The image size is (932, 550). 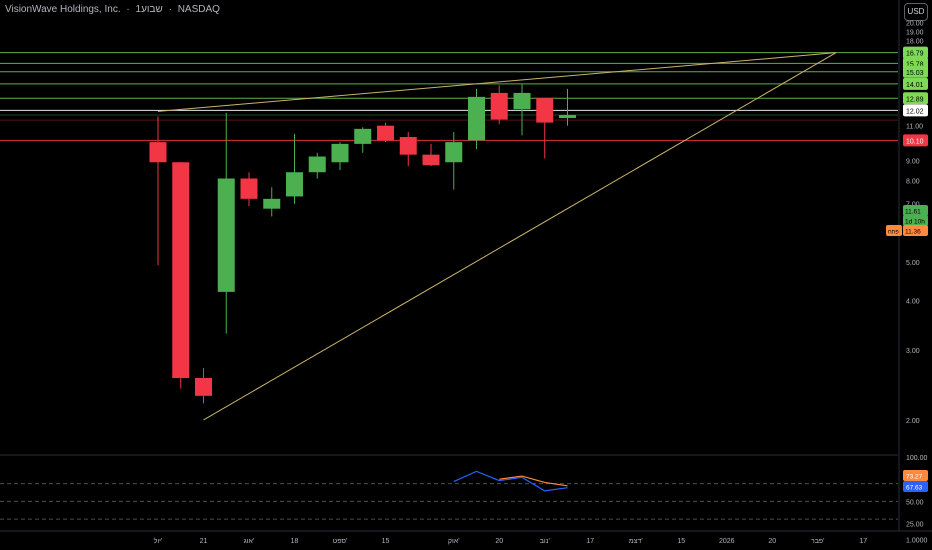 What do you see at coordinates (913, 301) in the screenshot?
I see `price-tick-label: 4.00` at bounding box center [913, 301].